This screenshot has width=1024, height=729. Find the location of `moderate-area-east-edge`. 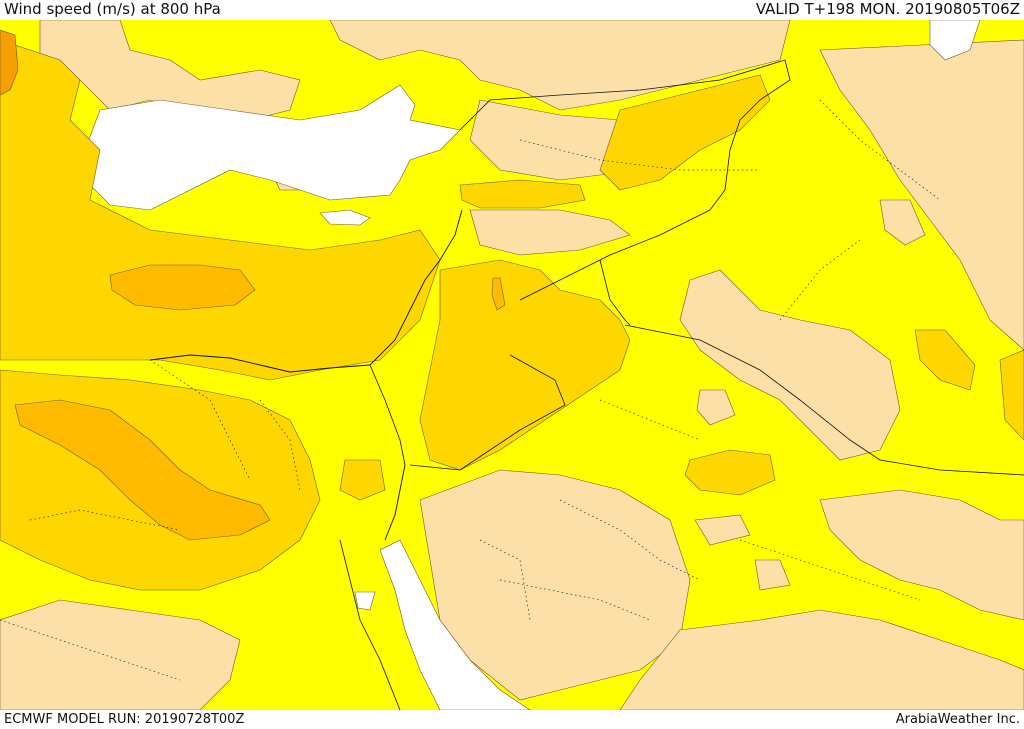

moderate-area-east-edge is located at coordinates (1011, 395).